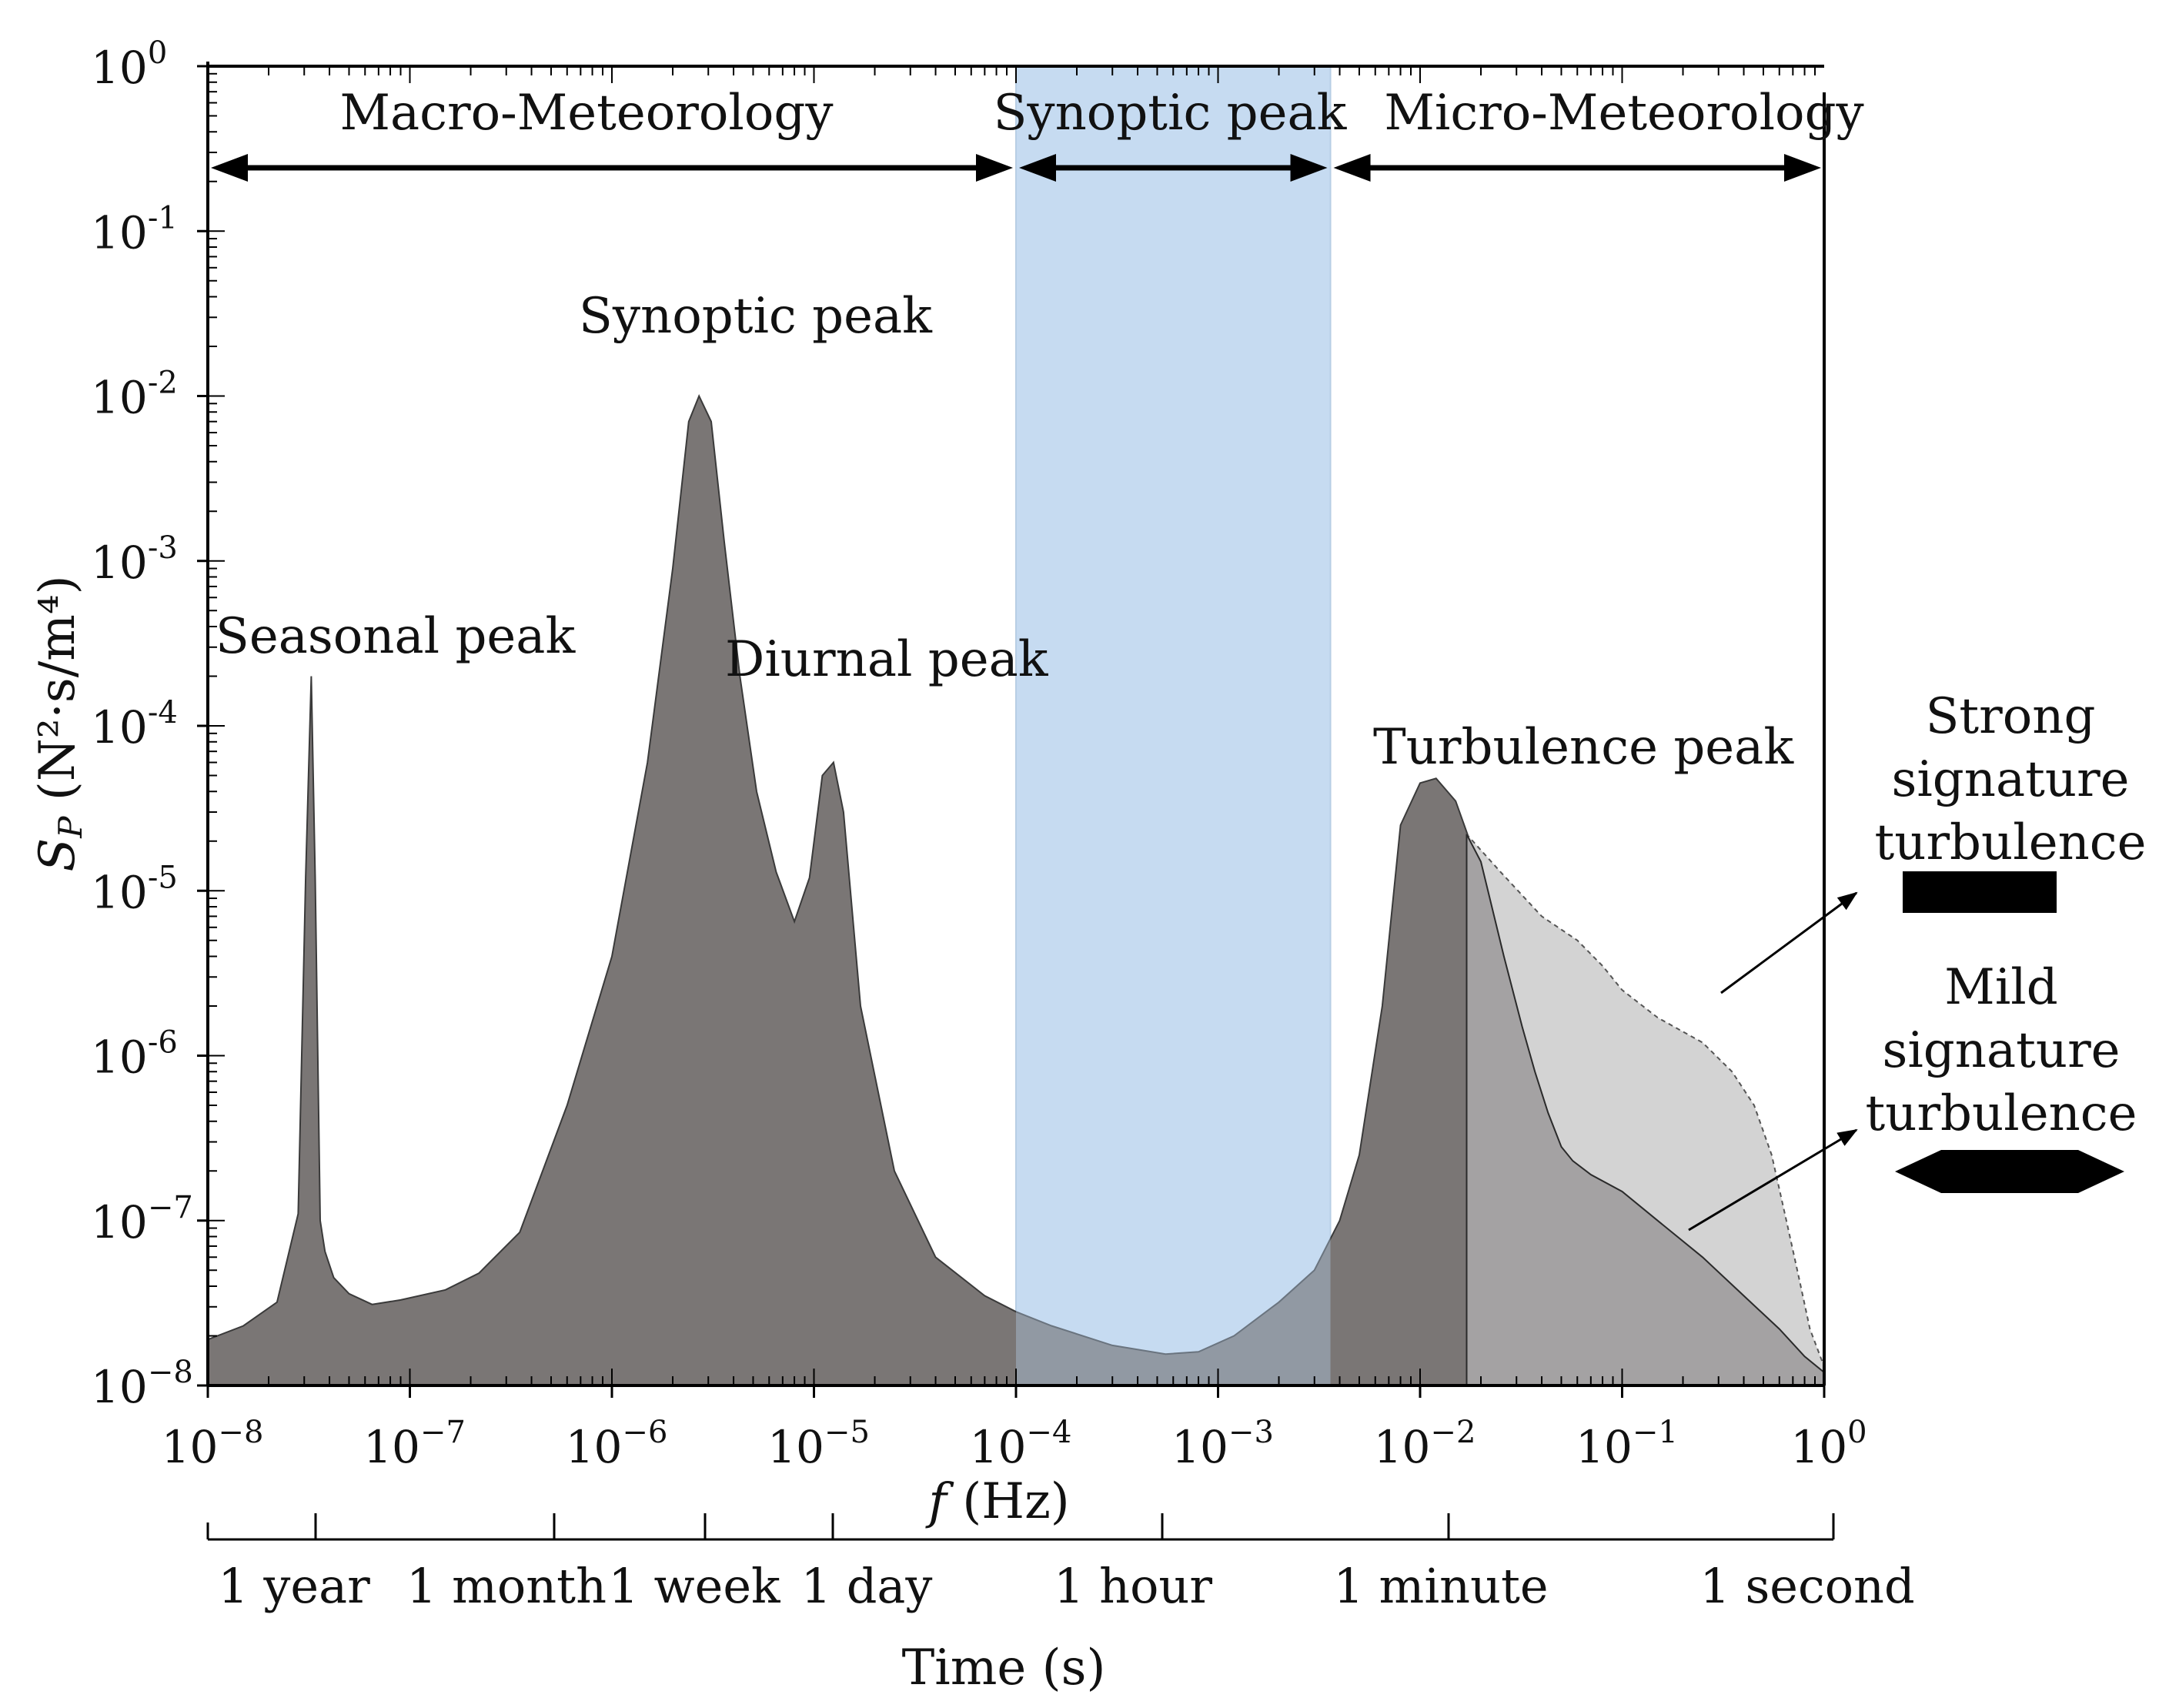 The width and height of the screenshot is (2169, 1708). What do you see at coordinates (1980, 892) in the screenshot?
I see `legend-strong-swatch` at bounding box center [1980, 892].